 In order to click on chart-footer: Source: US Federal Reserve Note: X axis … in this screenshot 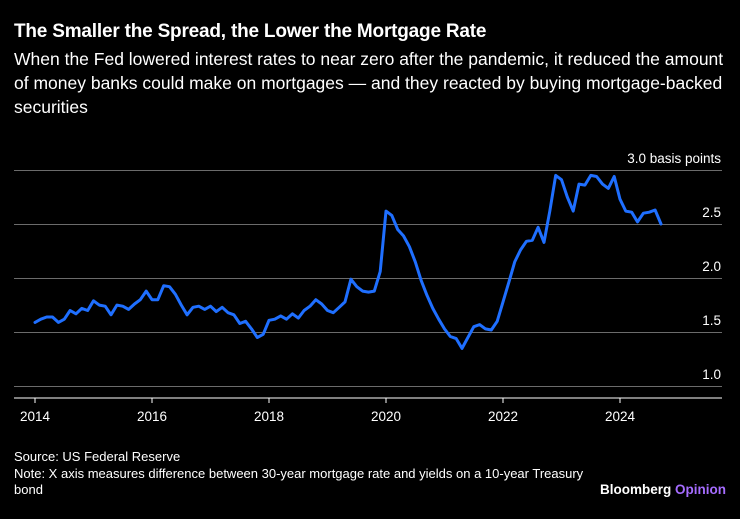, I will do `click(309, 474)`.